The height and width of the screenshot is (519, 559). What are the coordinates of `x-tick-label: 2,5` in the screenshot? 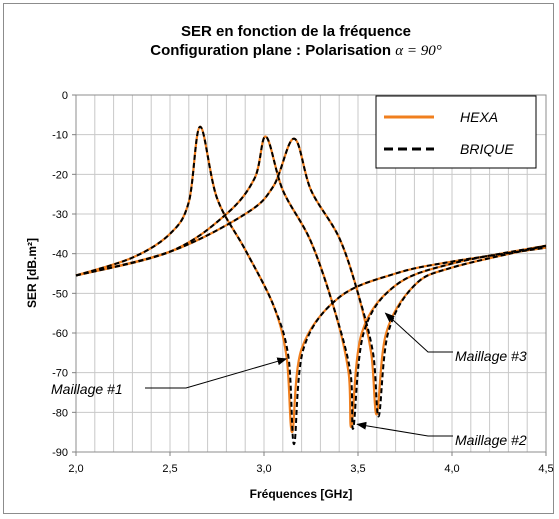 It's located at (169, 469).